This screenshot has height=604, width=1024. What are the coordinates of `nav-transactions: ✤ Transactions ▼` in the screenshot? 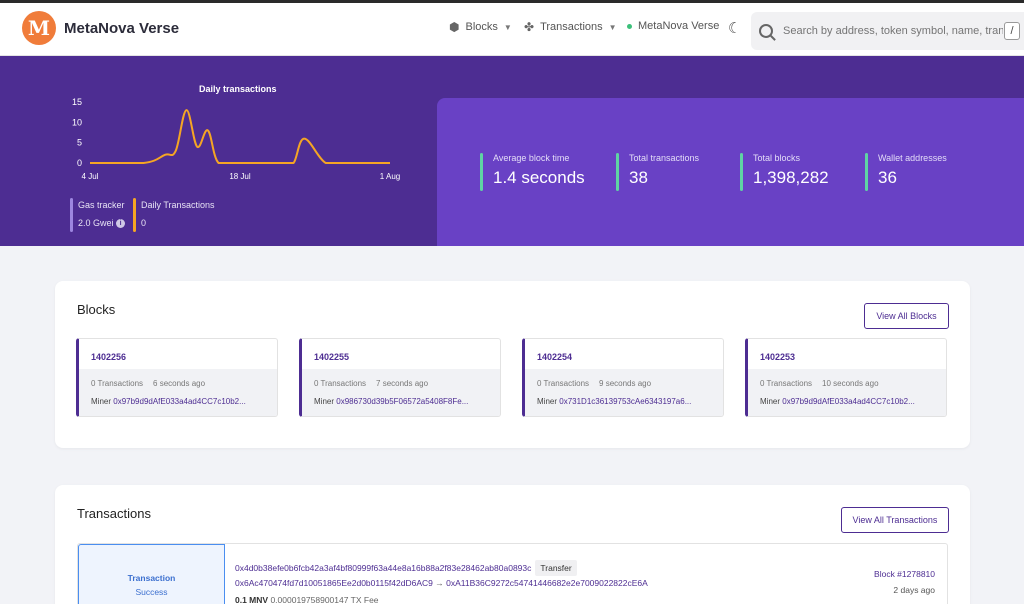 It's located at (570, 27).